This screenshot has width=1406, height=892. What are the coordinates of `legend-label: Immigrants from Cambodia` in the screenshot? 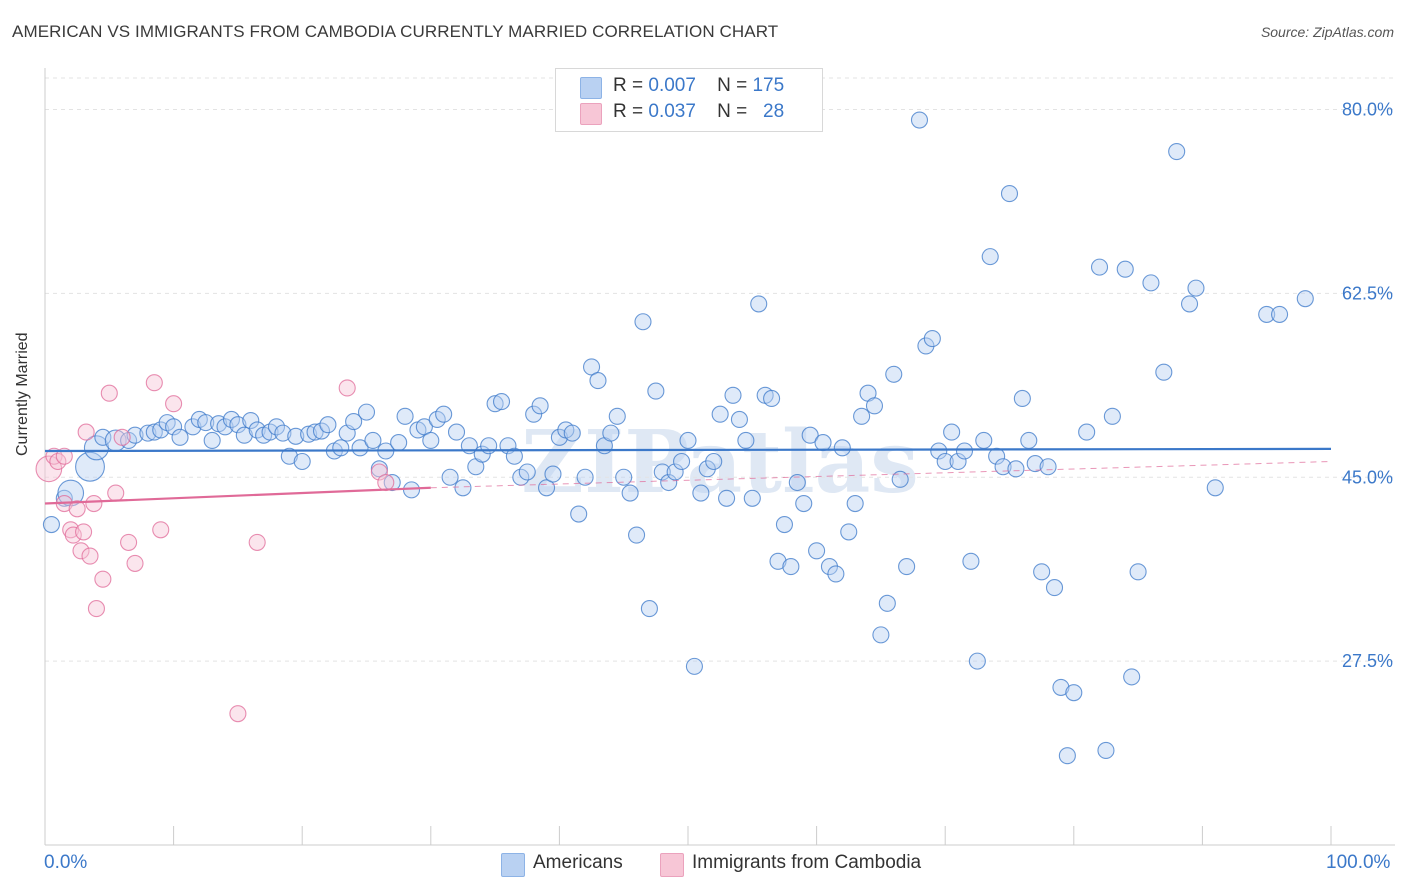 It's located at (807, 862).